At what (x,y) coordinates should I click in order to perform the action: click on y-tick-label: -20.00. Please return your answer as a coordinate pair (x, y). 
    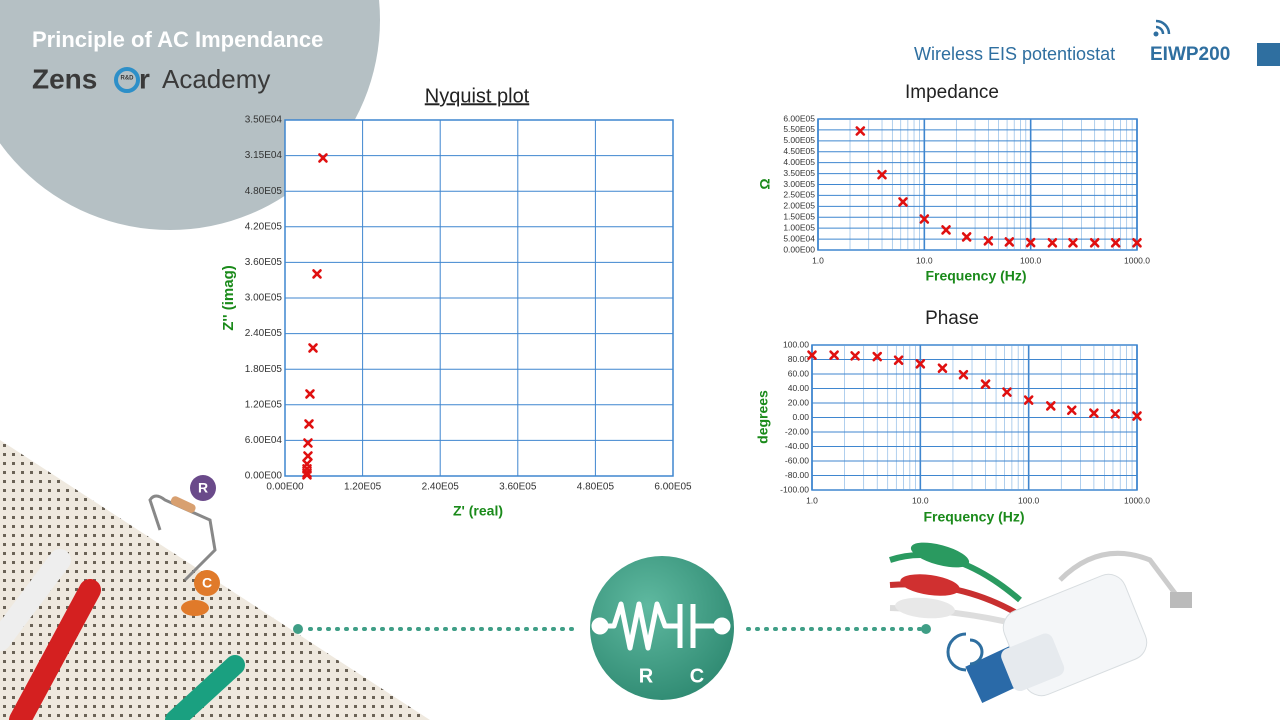
    Looking at the image, I should click on (797, 431).